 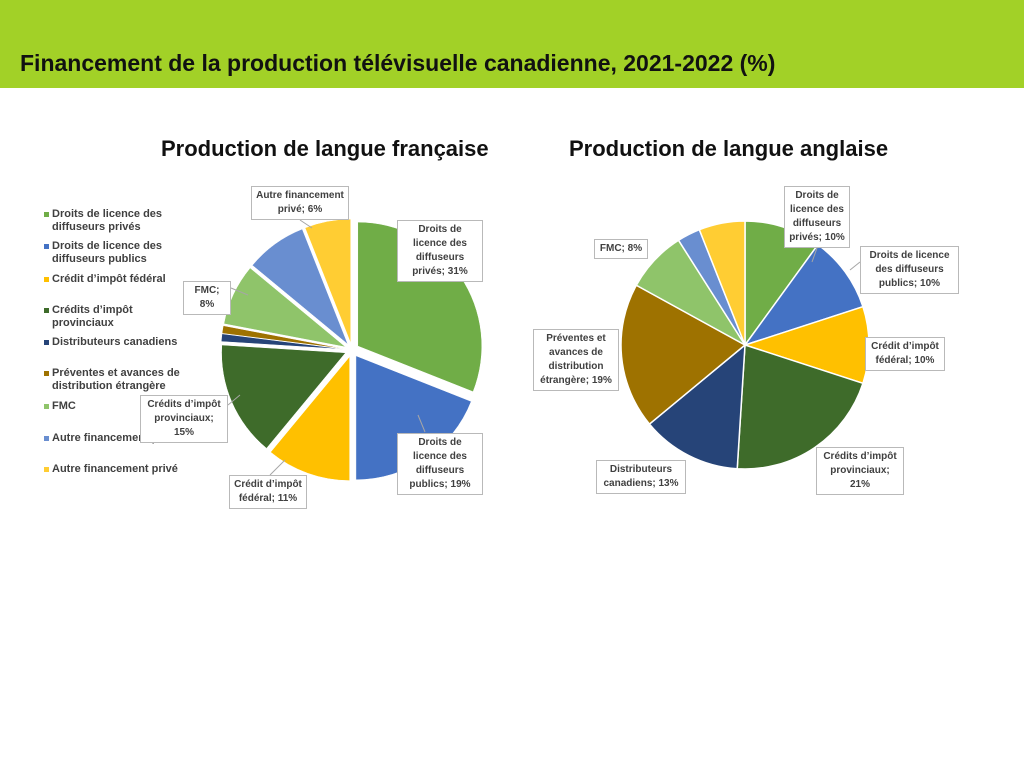 What do you see at coordinates (697, 406) in the screenshot?
I see `pie-en-slice-distributeurs` at bounding box center [697, 406].